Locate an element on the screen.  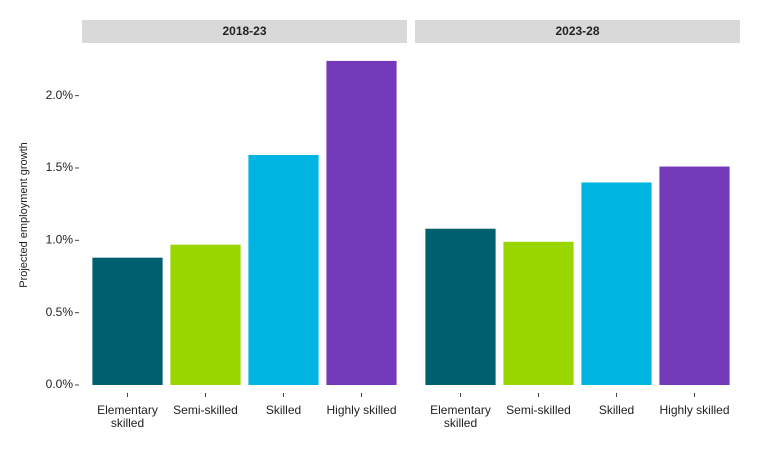
facet-title: 2018-23 is located at coordinates (244, 31).